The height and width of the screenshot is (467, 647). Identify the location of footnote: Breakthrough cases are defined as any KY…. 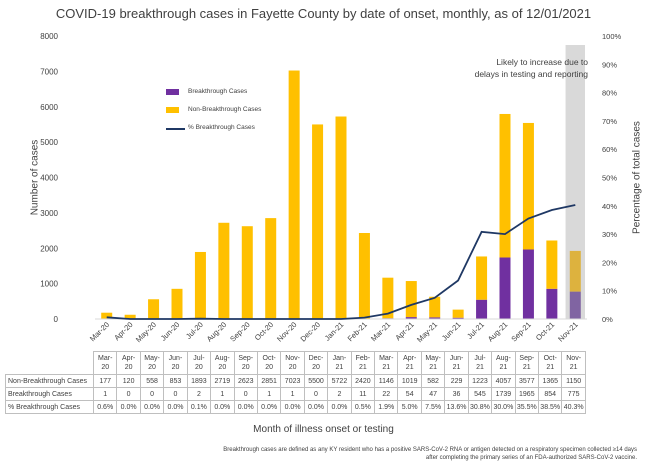
(430, 454).